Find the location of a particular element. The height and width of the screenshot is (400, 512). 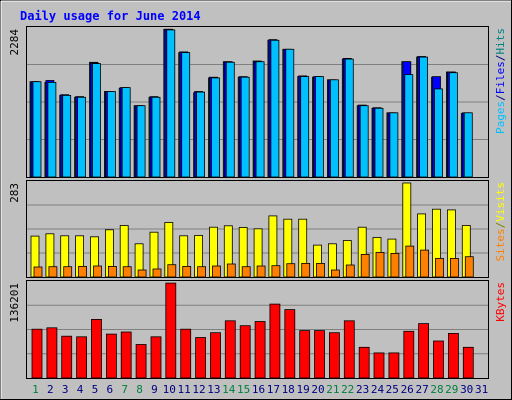

kbytes-panel-axis-label: KBytes is located at coordinates (500, 302).